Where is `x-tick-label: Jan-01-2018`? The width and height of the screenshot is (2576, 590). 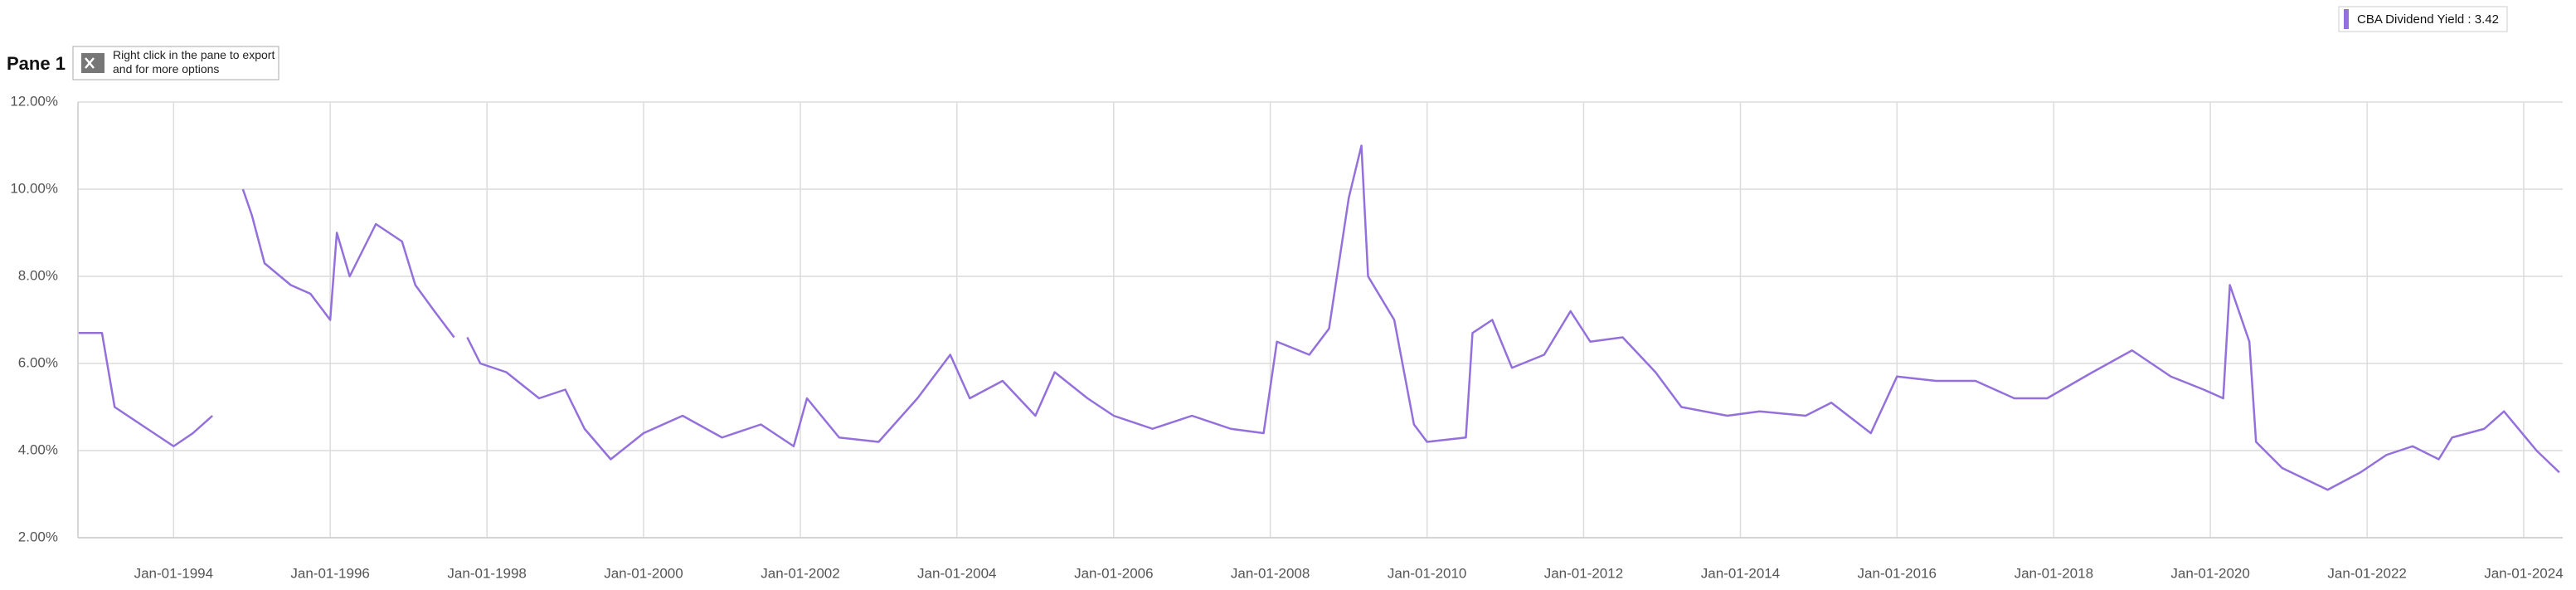 x-tick-label: Jan-01-2018 is located at coordinates (2054, 573).